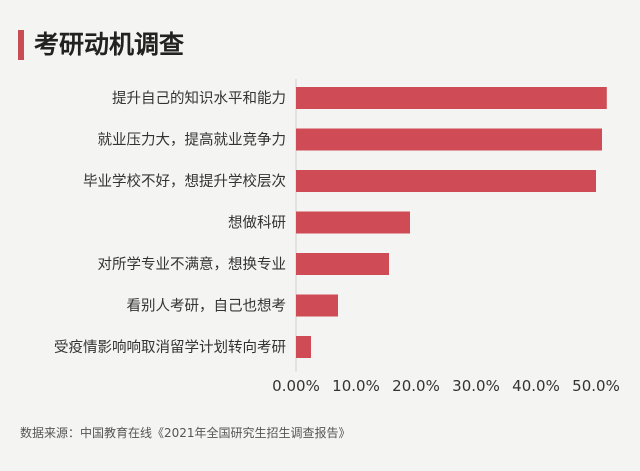 The height and width of the screenshot is (471, 640). What do you see at coordinates (296, 386) in the screenshot?
I see `x-tick-label: 0.00%` at bounding box center [296, 386].